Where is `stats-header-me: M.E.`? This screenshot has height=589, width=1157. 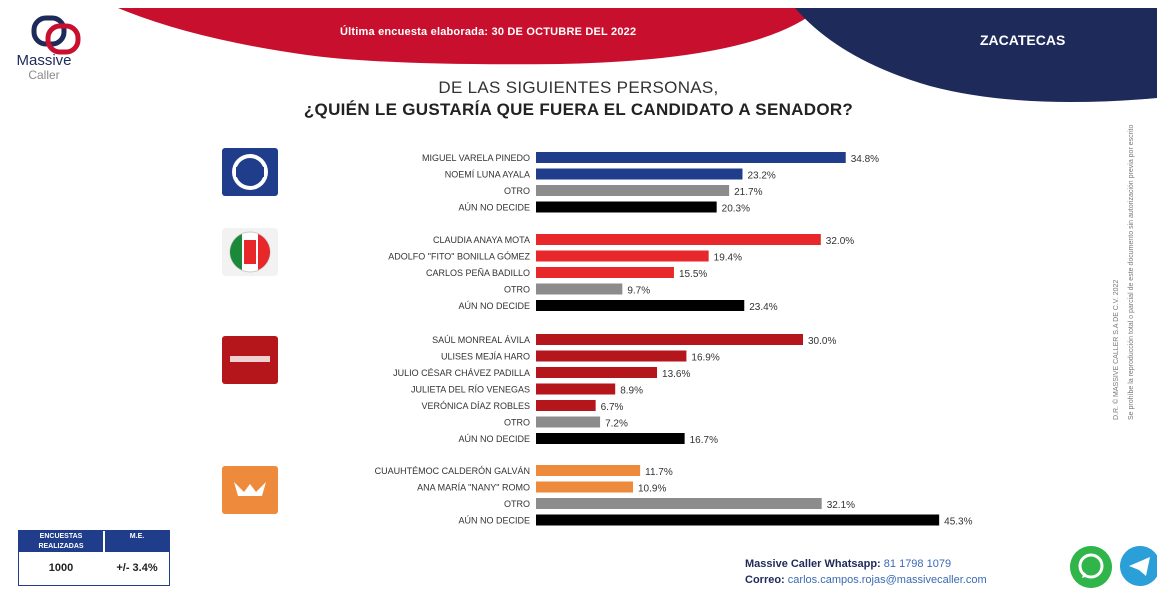
stats-header-me: M.E. is located at coordinates (137, 541).